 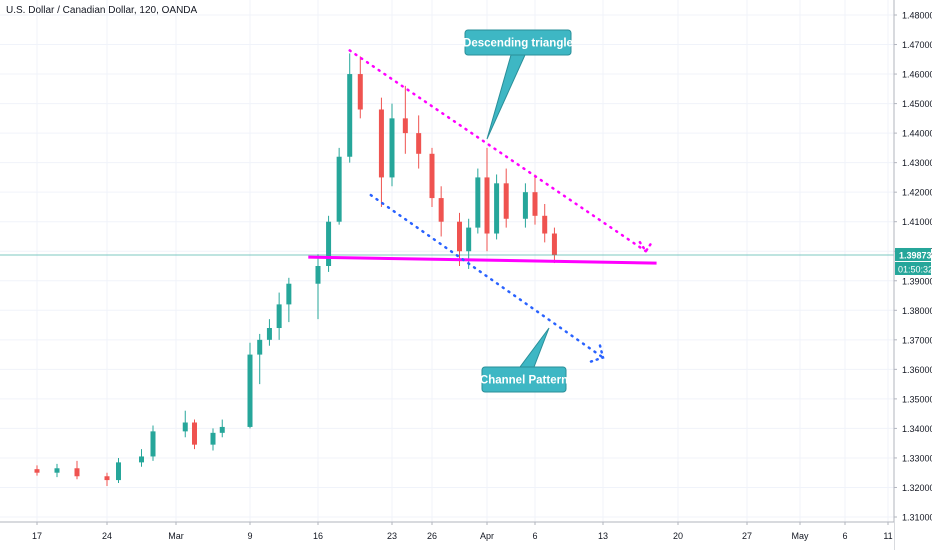 What do you see at coordinates (107, 536) in the screenshot?
I see `time-tick-label: 24` at bounding box center [107, 536].